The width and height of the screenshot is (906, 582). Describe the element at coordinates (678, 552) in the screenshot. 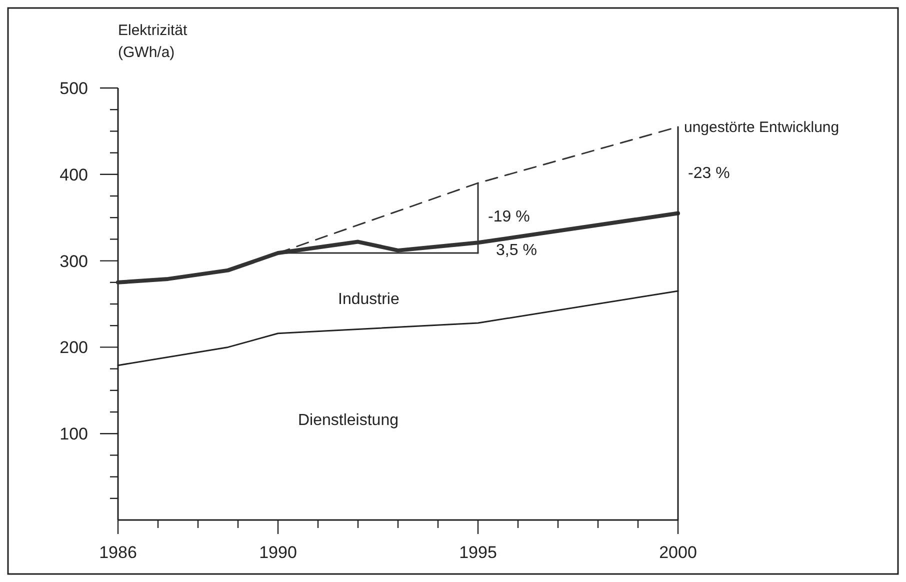

I see `x-tick-label: 2000` at that location.